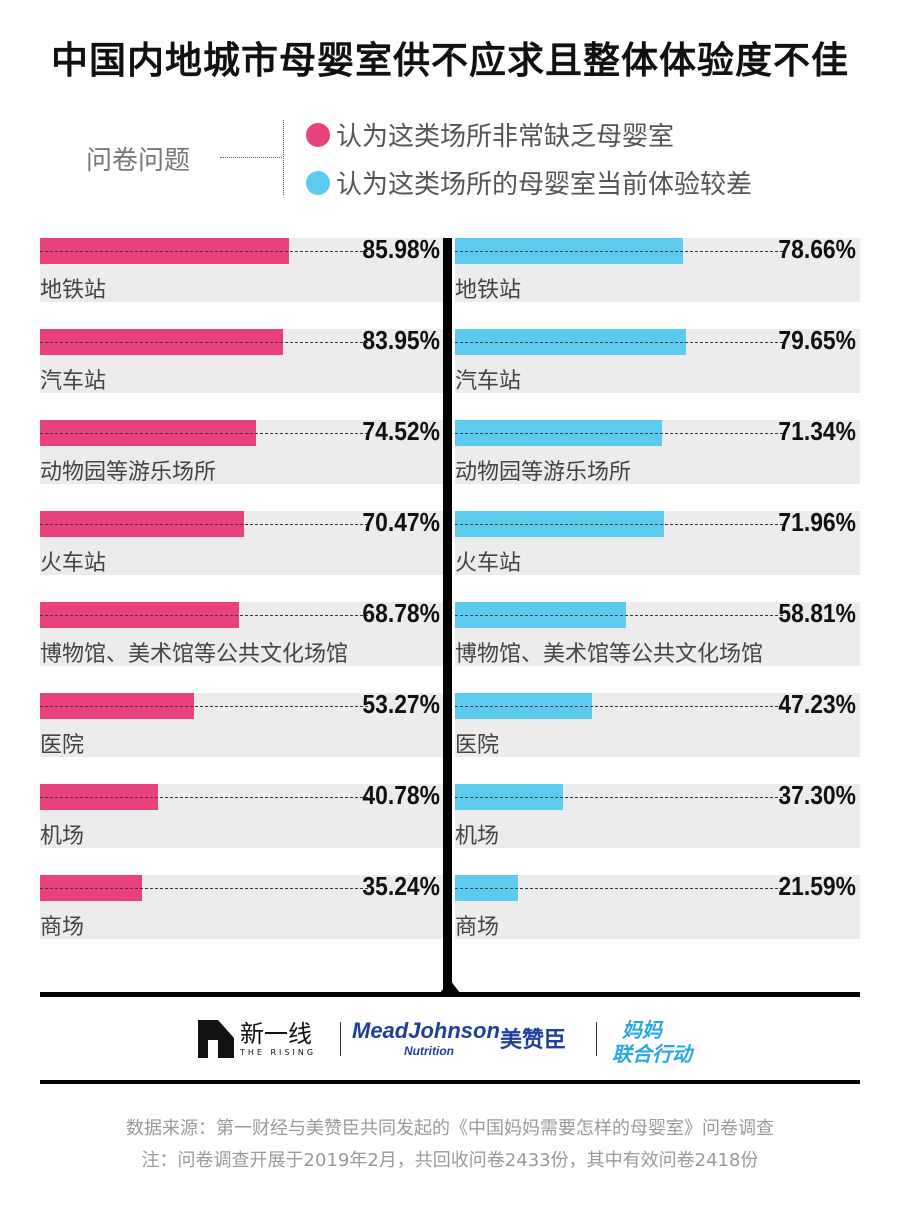  I want to click on legend-connector, so click(251, 157).